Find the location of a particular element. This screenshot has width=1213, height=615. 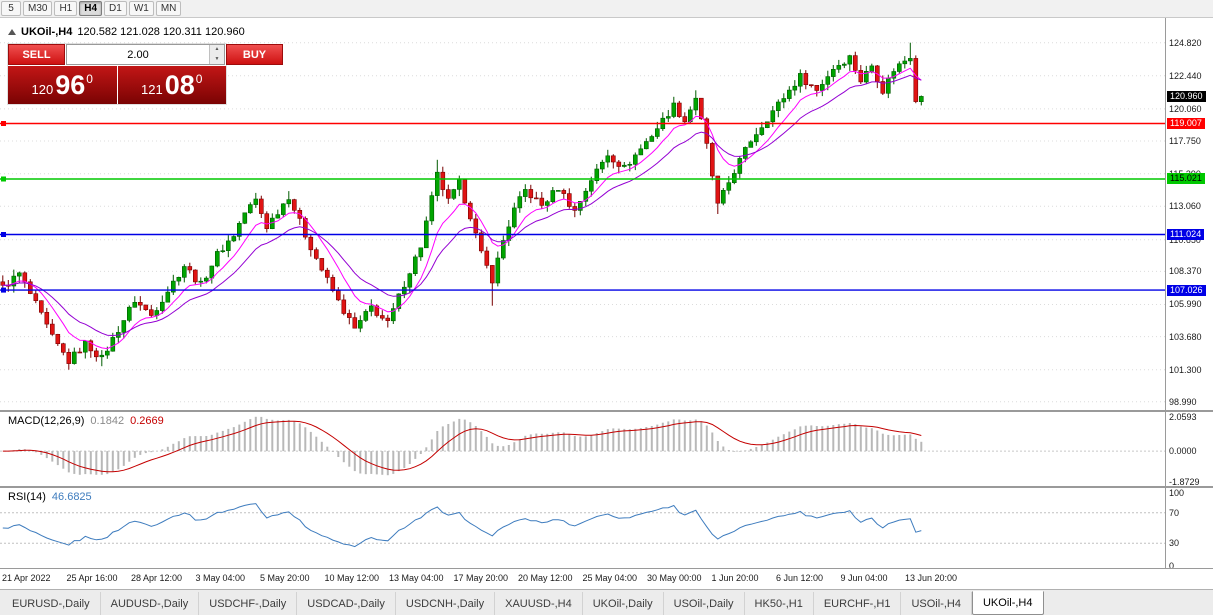

level-price-label: 107.026 is located at coordinates (1186, 290).